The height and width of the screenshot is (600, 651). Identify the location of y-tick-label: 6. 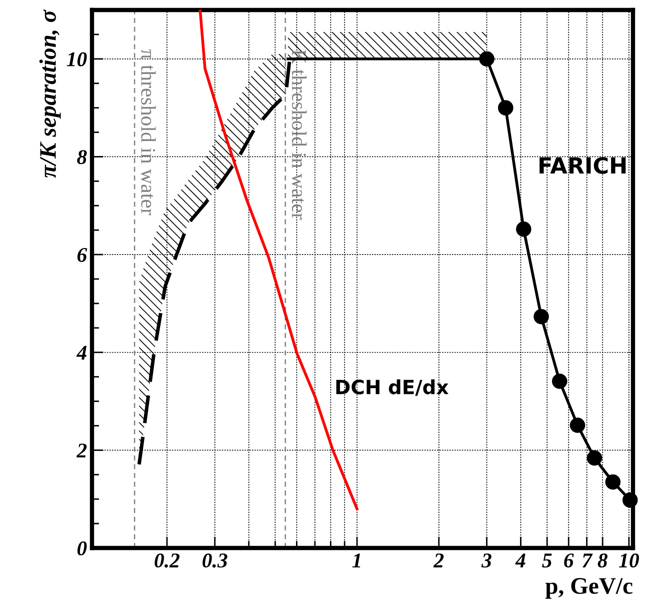
(82, 255).